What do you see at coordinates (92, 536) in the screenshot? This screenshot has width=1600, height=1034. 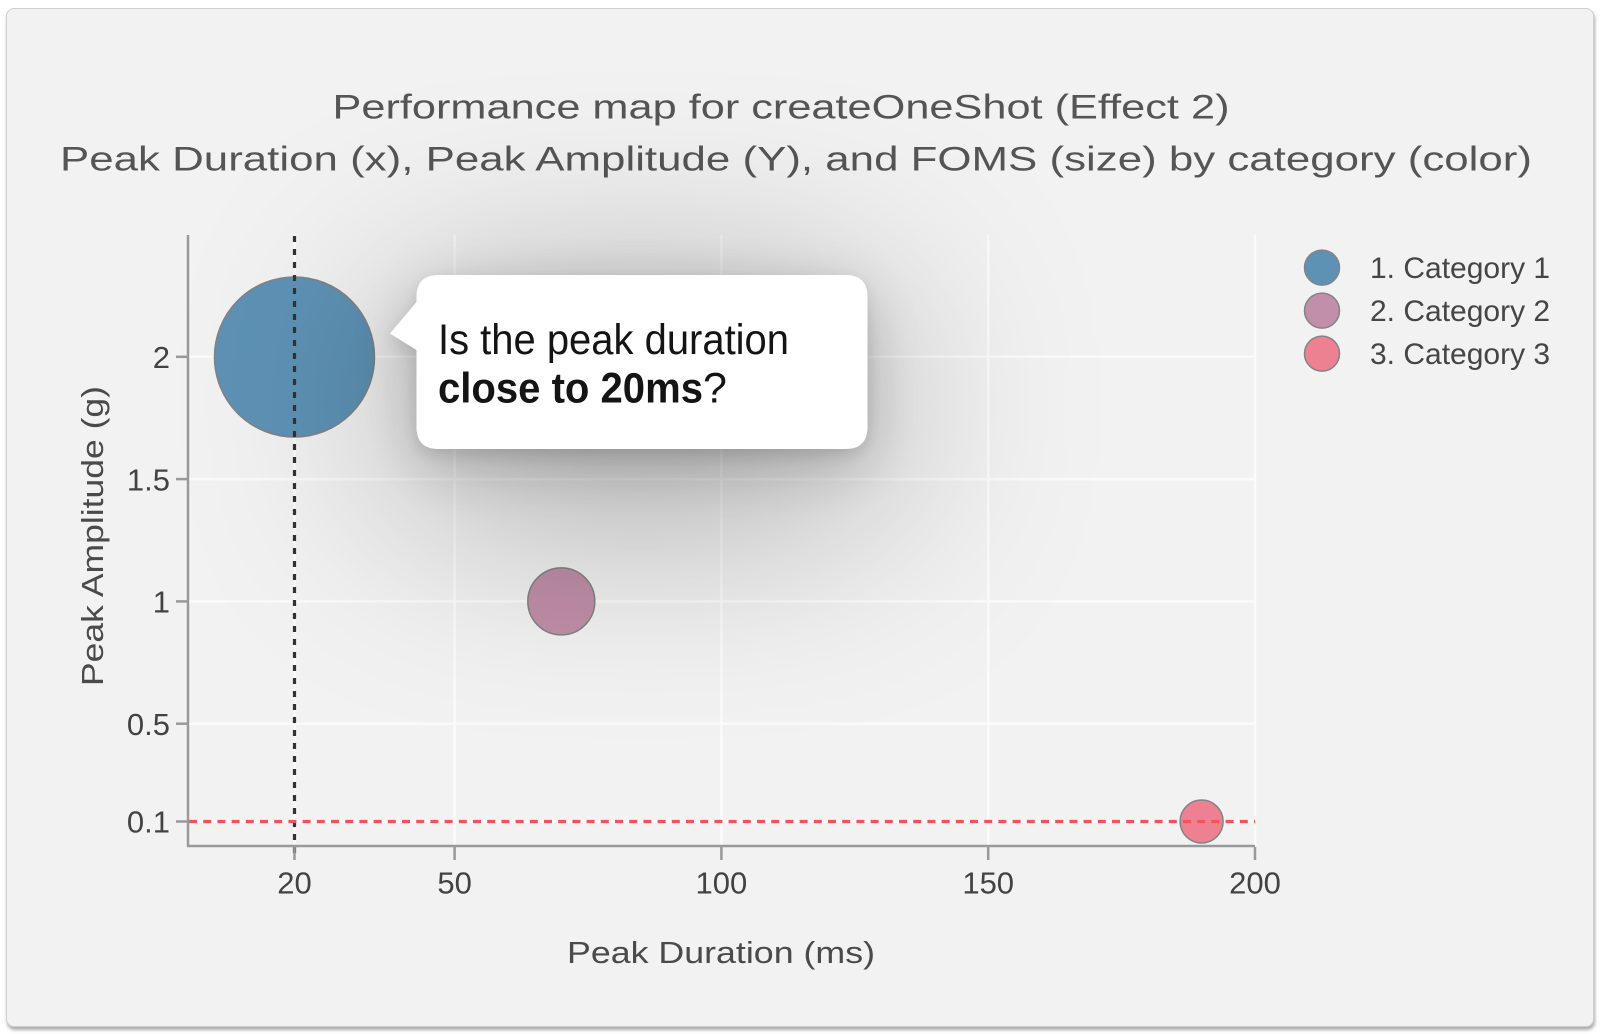 I see `svg-text: Peak Amplitude (g)` at bounding box center [92, 536].